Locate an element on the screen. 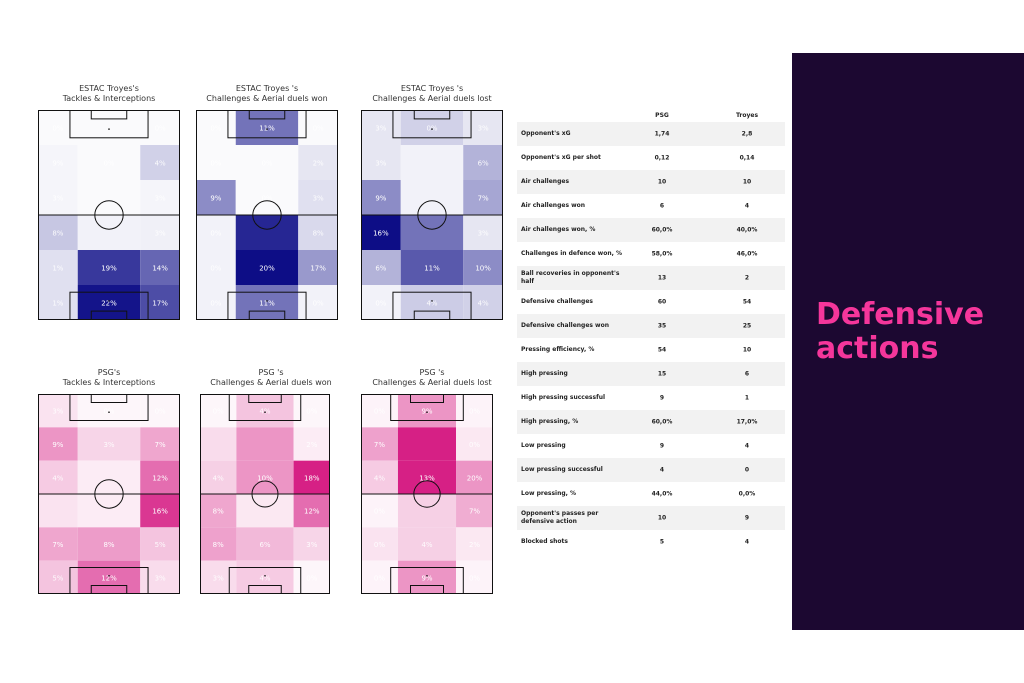 The width and height of the screenshot is (1024, 683). stat-label: Opponent's xG is located at coordinates (546, 133).